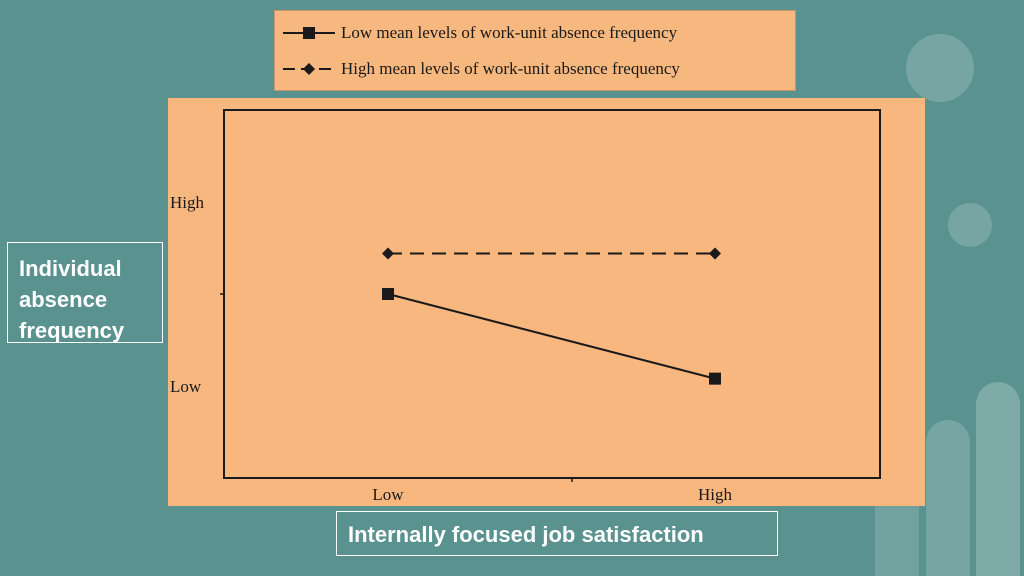  I want to click on x-axis-title: Internally focused job satisfaction, so click(557, 533).